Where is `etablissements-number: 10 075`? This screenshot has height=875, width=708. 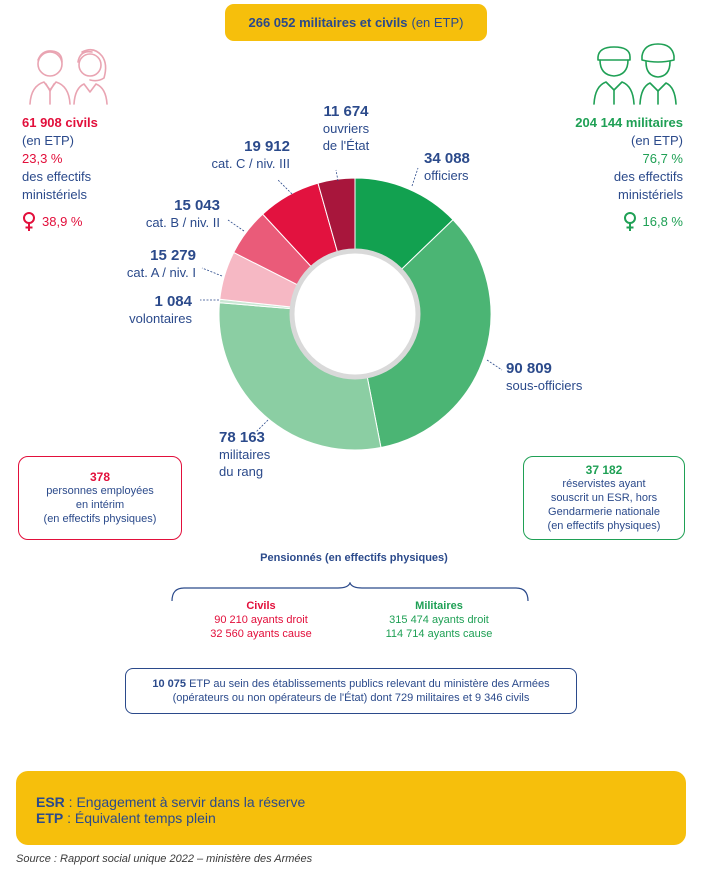
etablissements-number: 10 075 is located at coordinates (169, 684).